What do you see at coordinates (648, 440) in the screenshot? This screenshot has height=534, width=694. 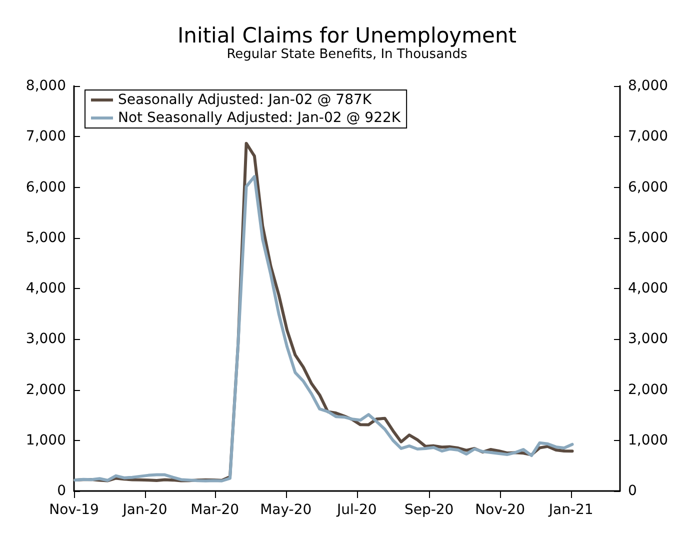 I see `y2-tick-label: 1,000` at bounding box center [648, 440].